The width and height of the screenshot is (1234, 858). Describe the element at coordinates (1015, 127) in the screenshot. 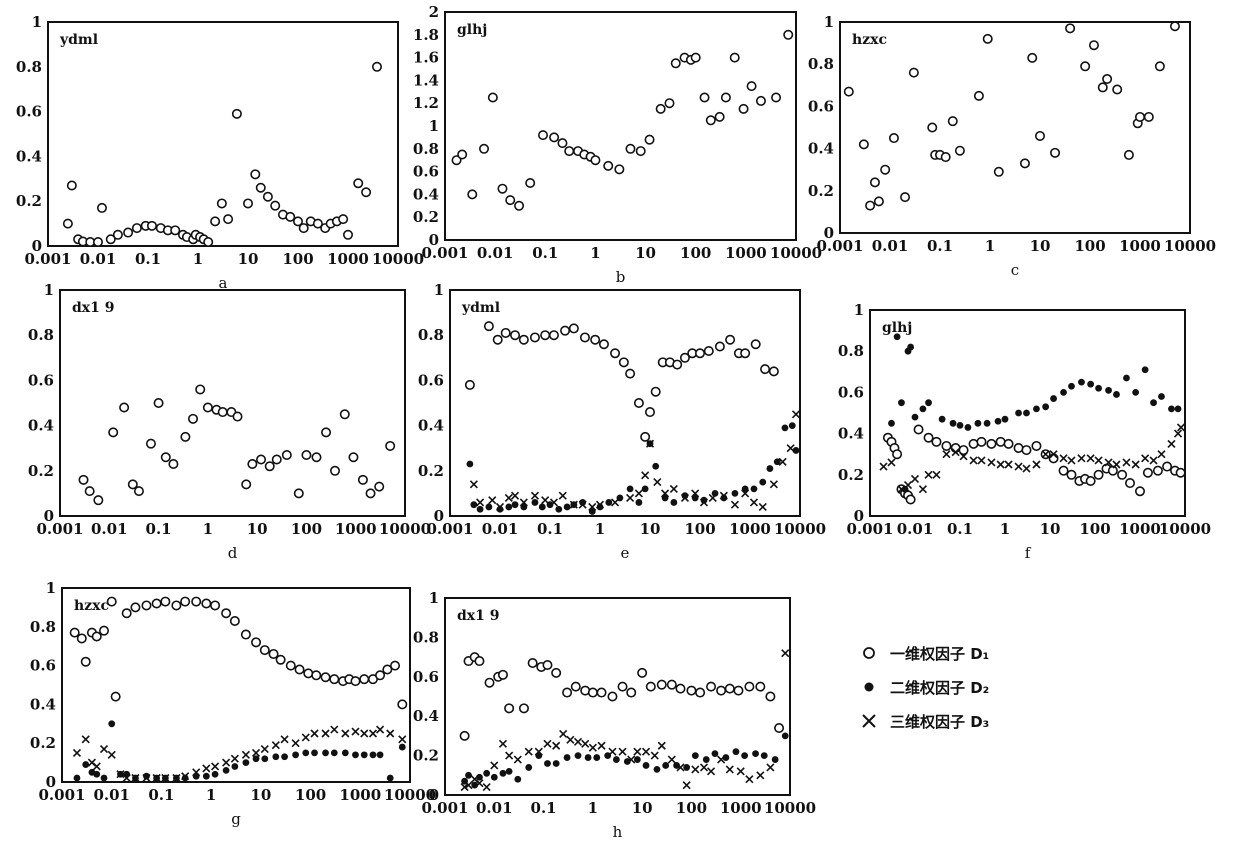

I see `panel-c-frame` at that location.